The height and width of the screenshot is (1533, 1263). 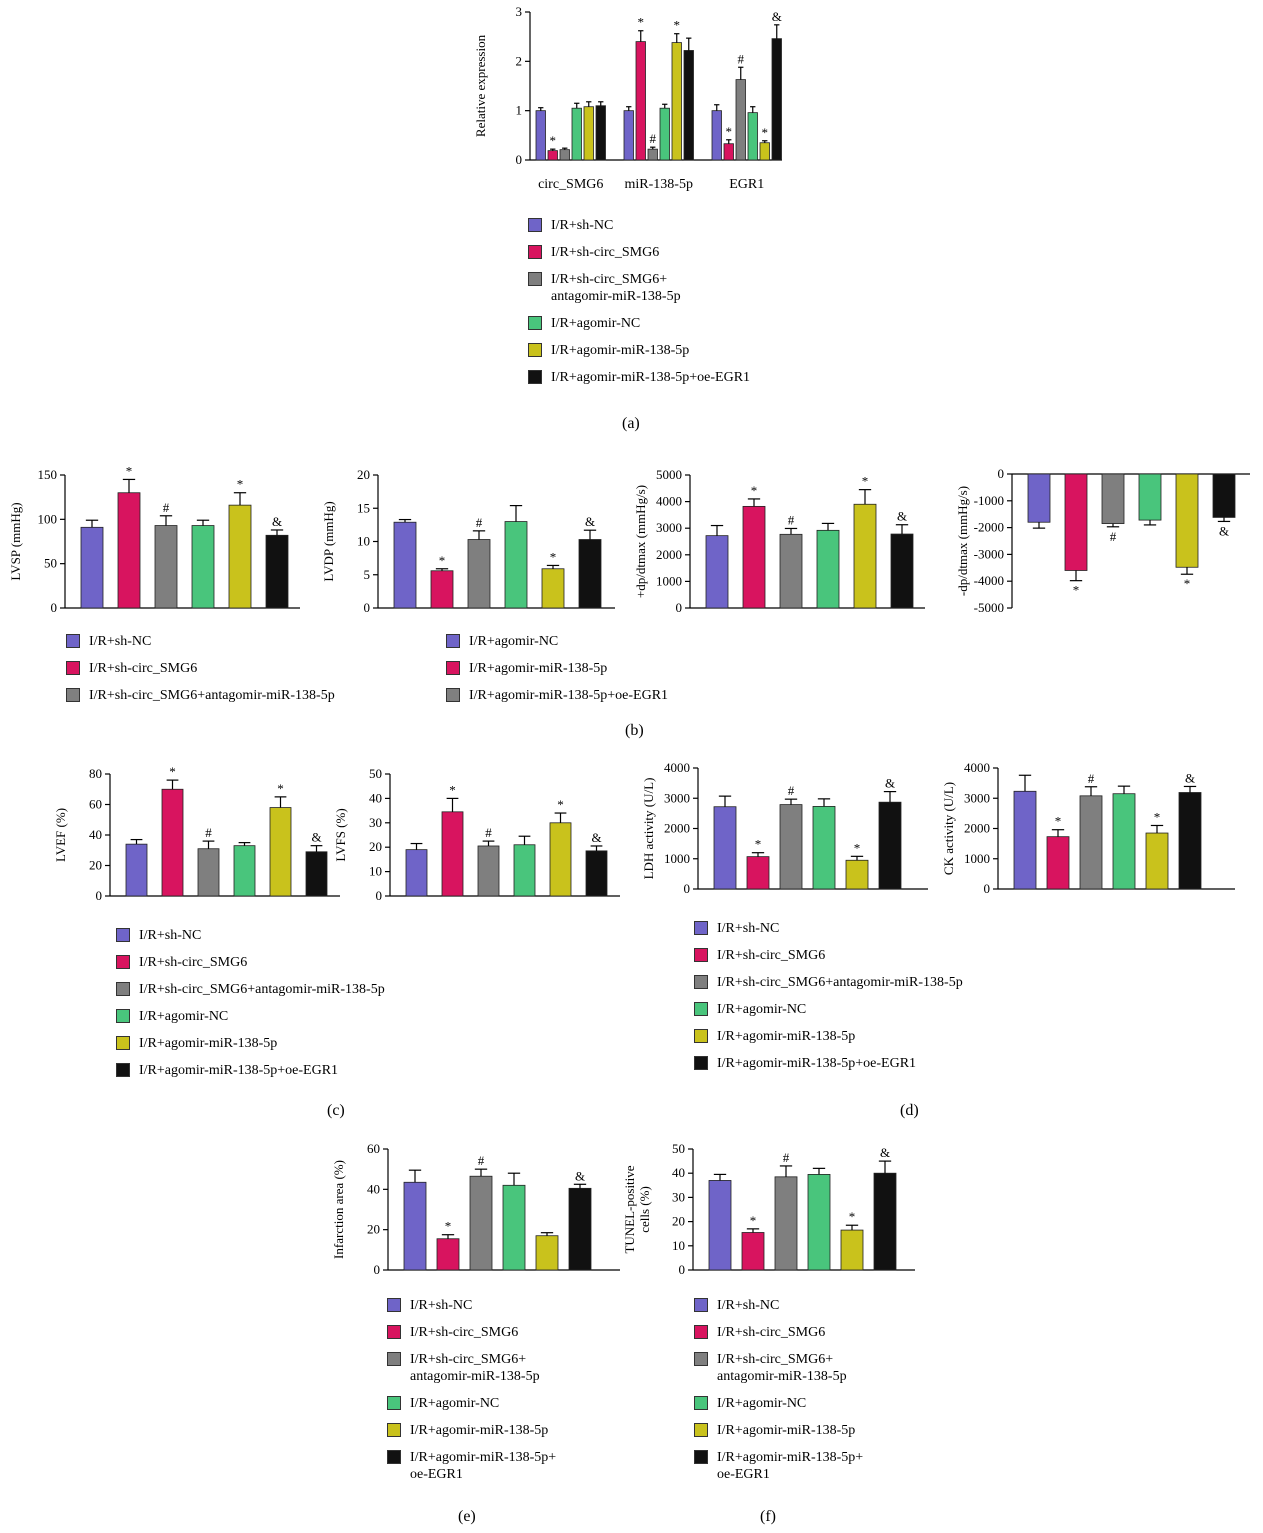 I want to click on y-axis-label: LVFS (%), so click(x=341, y=834).